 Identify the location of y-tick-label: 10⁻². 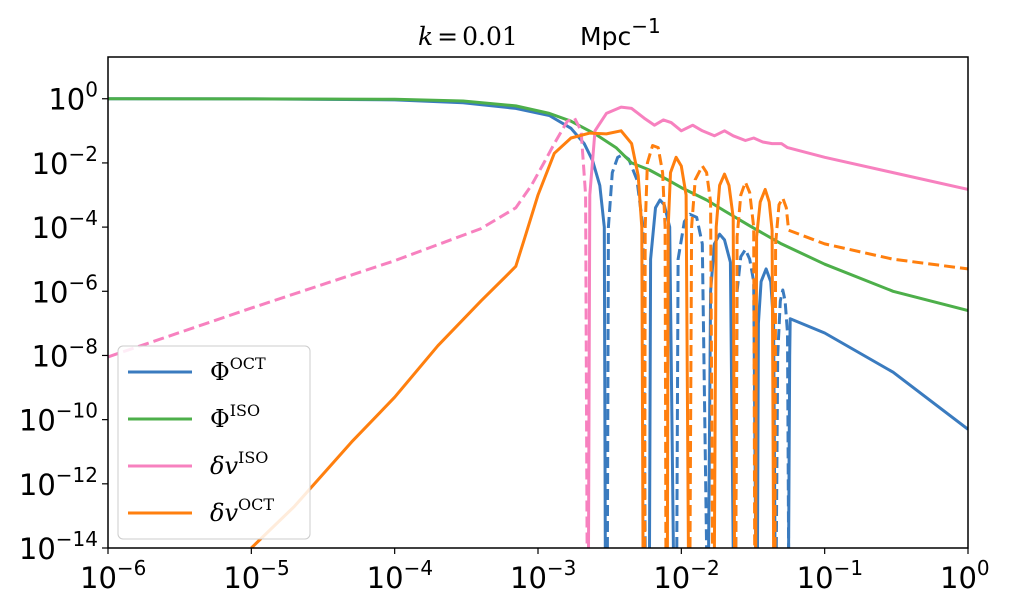
(65, 161).